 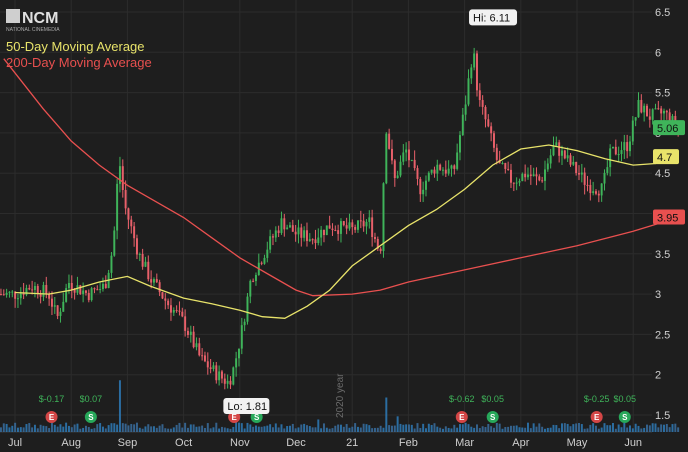 What do you see at coordinates (492, 399) in the screenshot?
I see `event-value-label: $0.05` at bounding box center [492, 399].